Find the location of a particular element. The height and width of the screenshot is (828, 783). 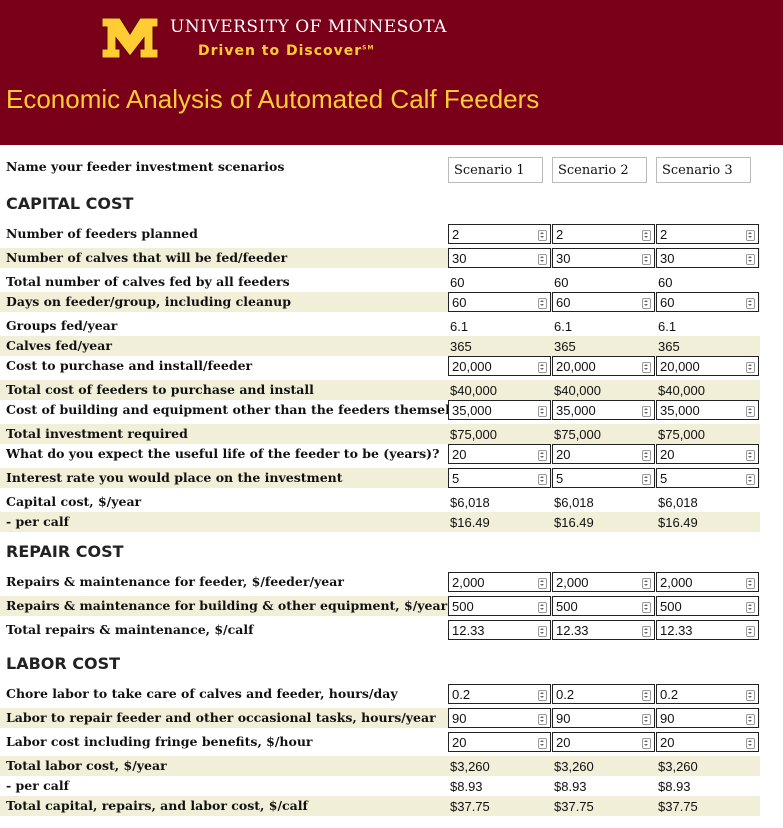

scenario-1-number-input: 0.2 is located at coordinates (499, 694).